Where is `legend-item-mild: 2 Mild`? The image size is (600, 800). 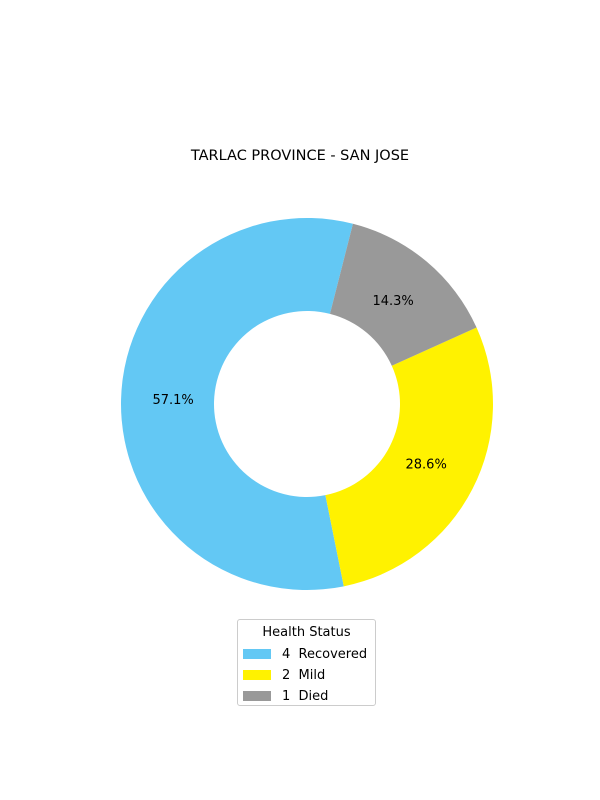 legend-item-mild: 2 Mild is located at coordinates (284, 675).